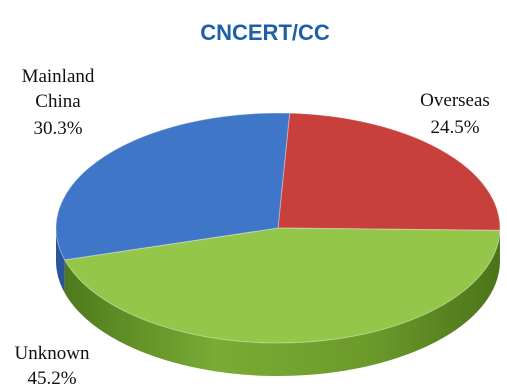 This screenshot has width=507, height=387. Describe the element at coordinates (51, 377) in the screenshot. I see `slice-value-label: 45.2%` at that location.